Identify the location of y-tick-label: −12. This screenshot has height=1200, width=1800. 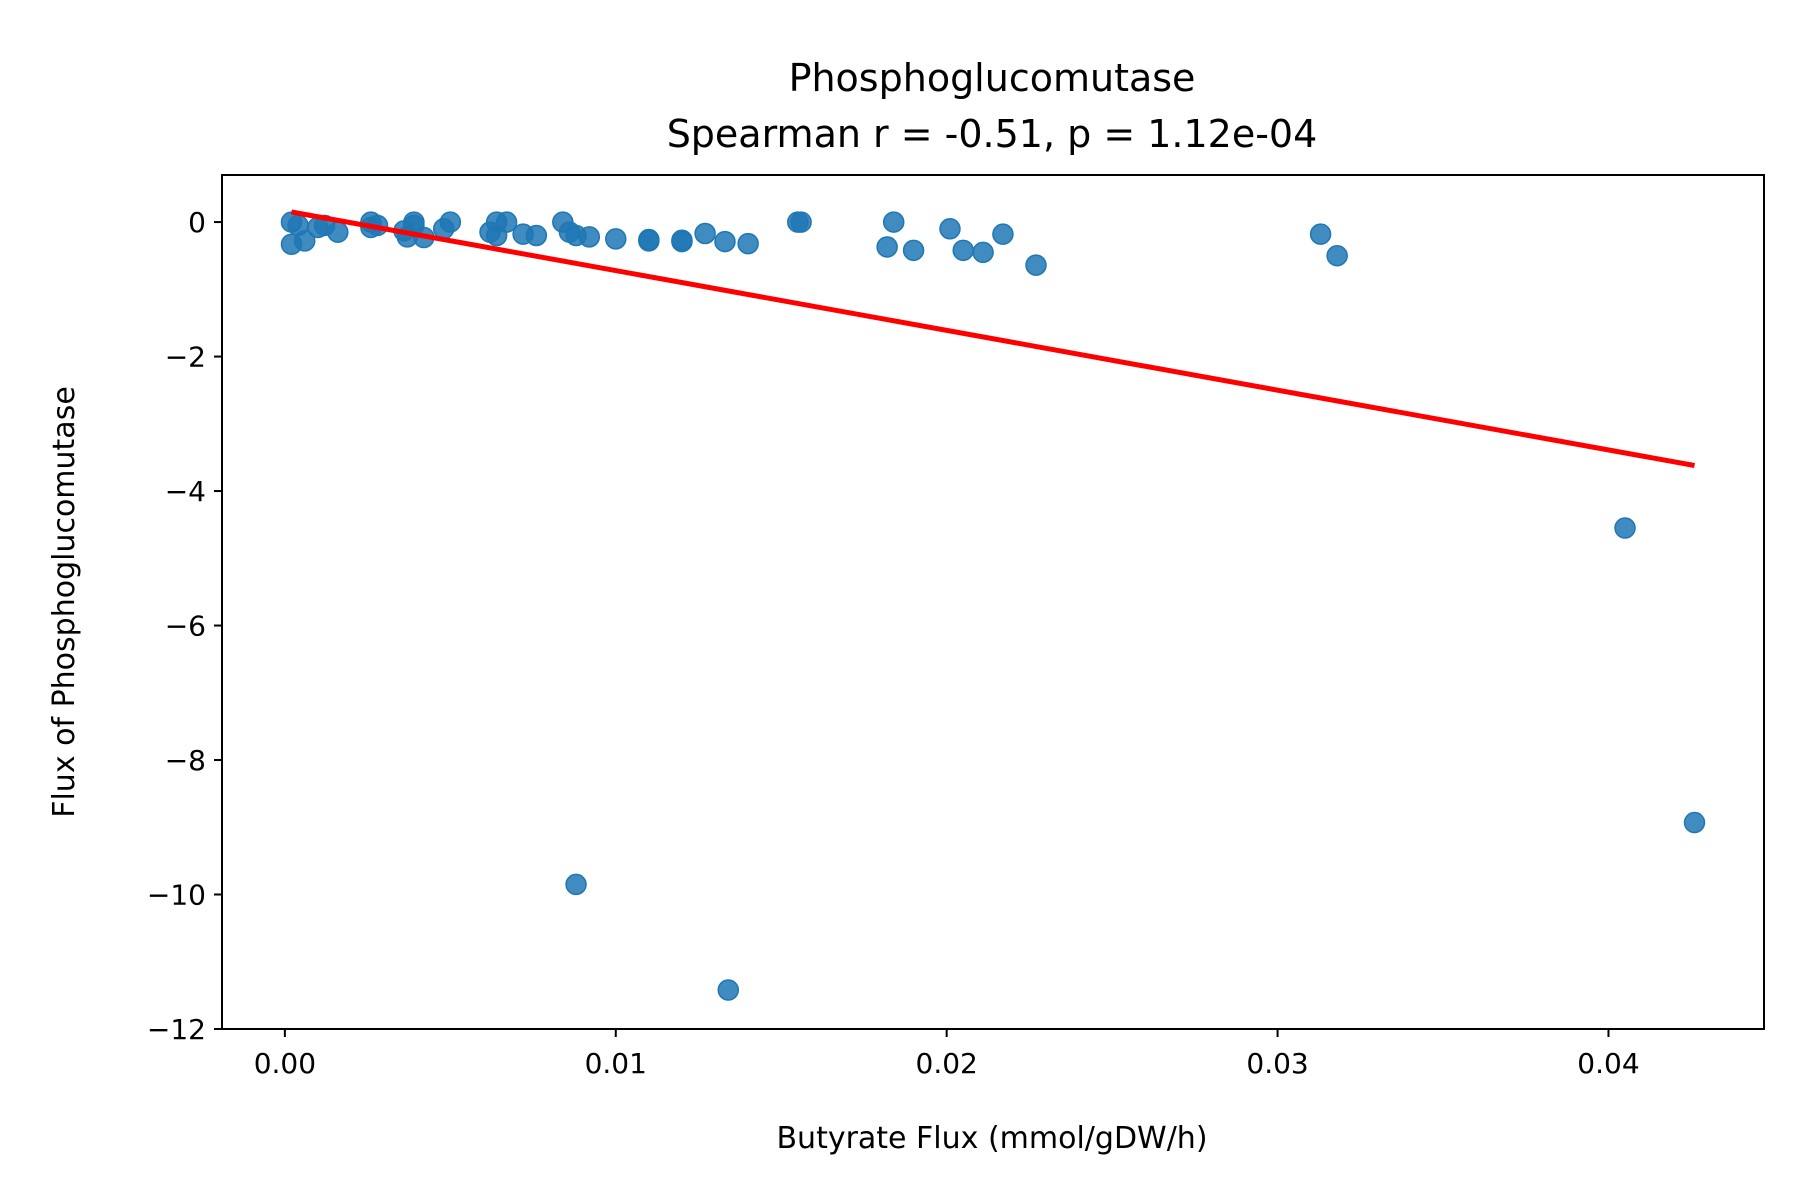
(176, 1029).